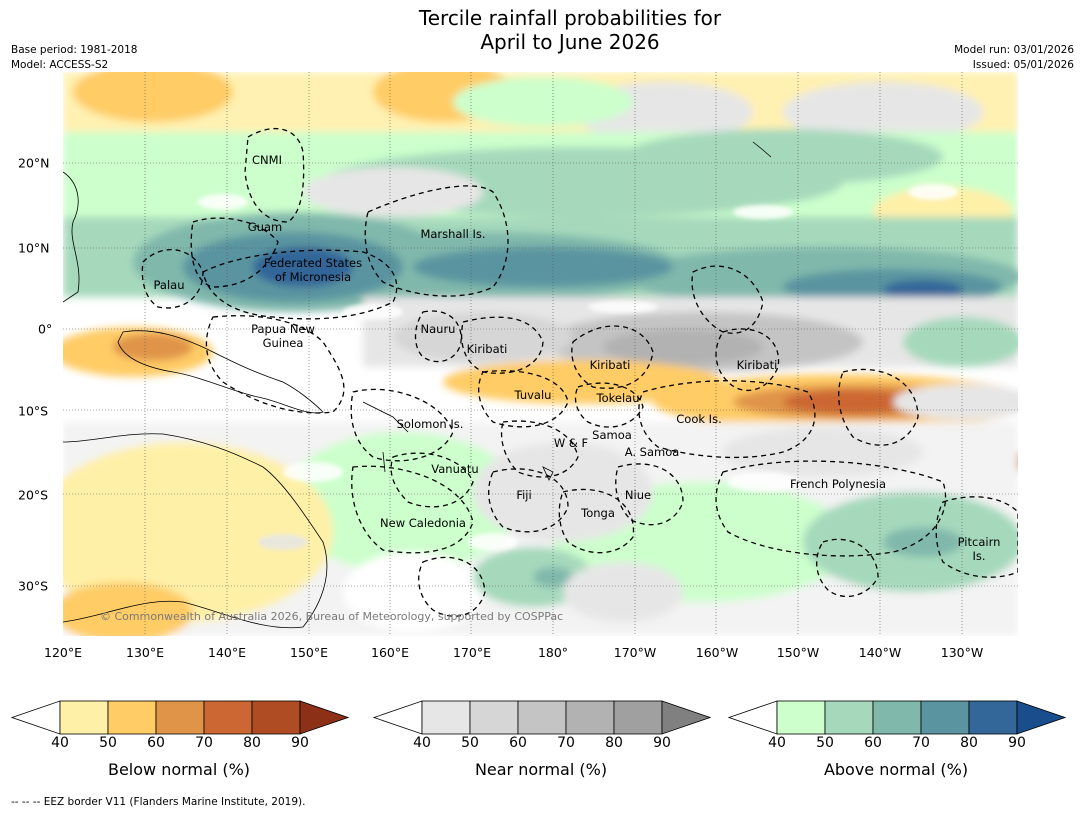 The width and height of the screenshot is (1085, 816). What do you see at coordinates (33, 411) in the screenshot?
I see `y-tick: 10°S` at bounding box center [33, 411].